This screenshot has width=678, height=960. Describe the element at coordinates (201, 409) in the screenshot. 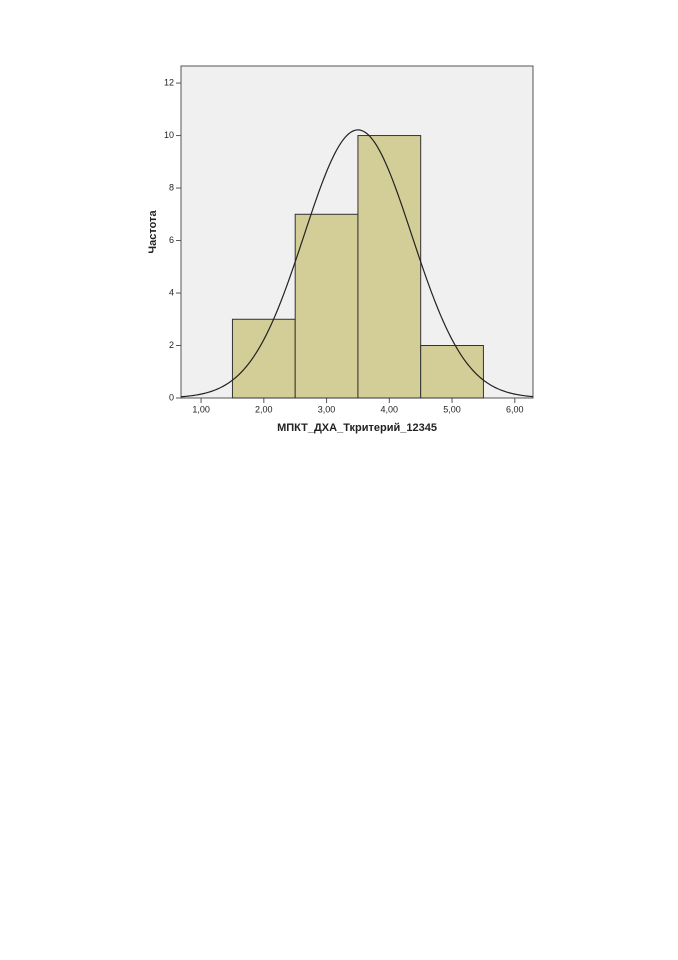

I see `x-tick-label: 1,00` at that location.